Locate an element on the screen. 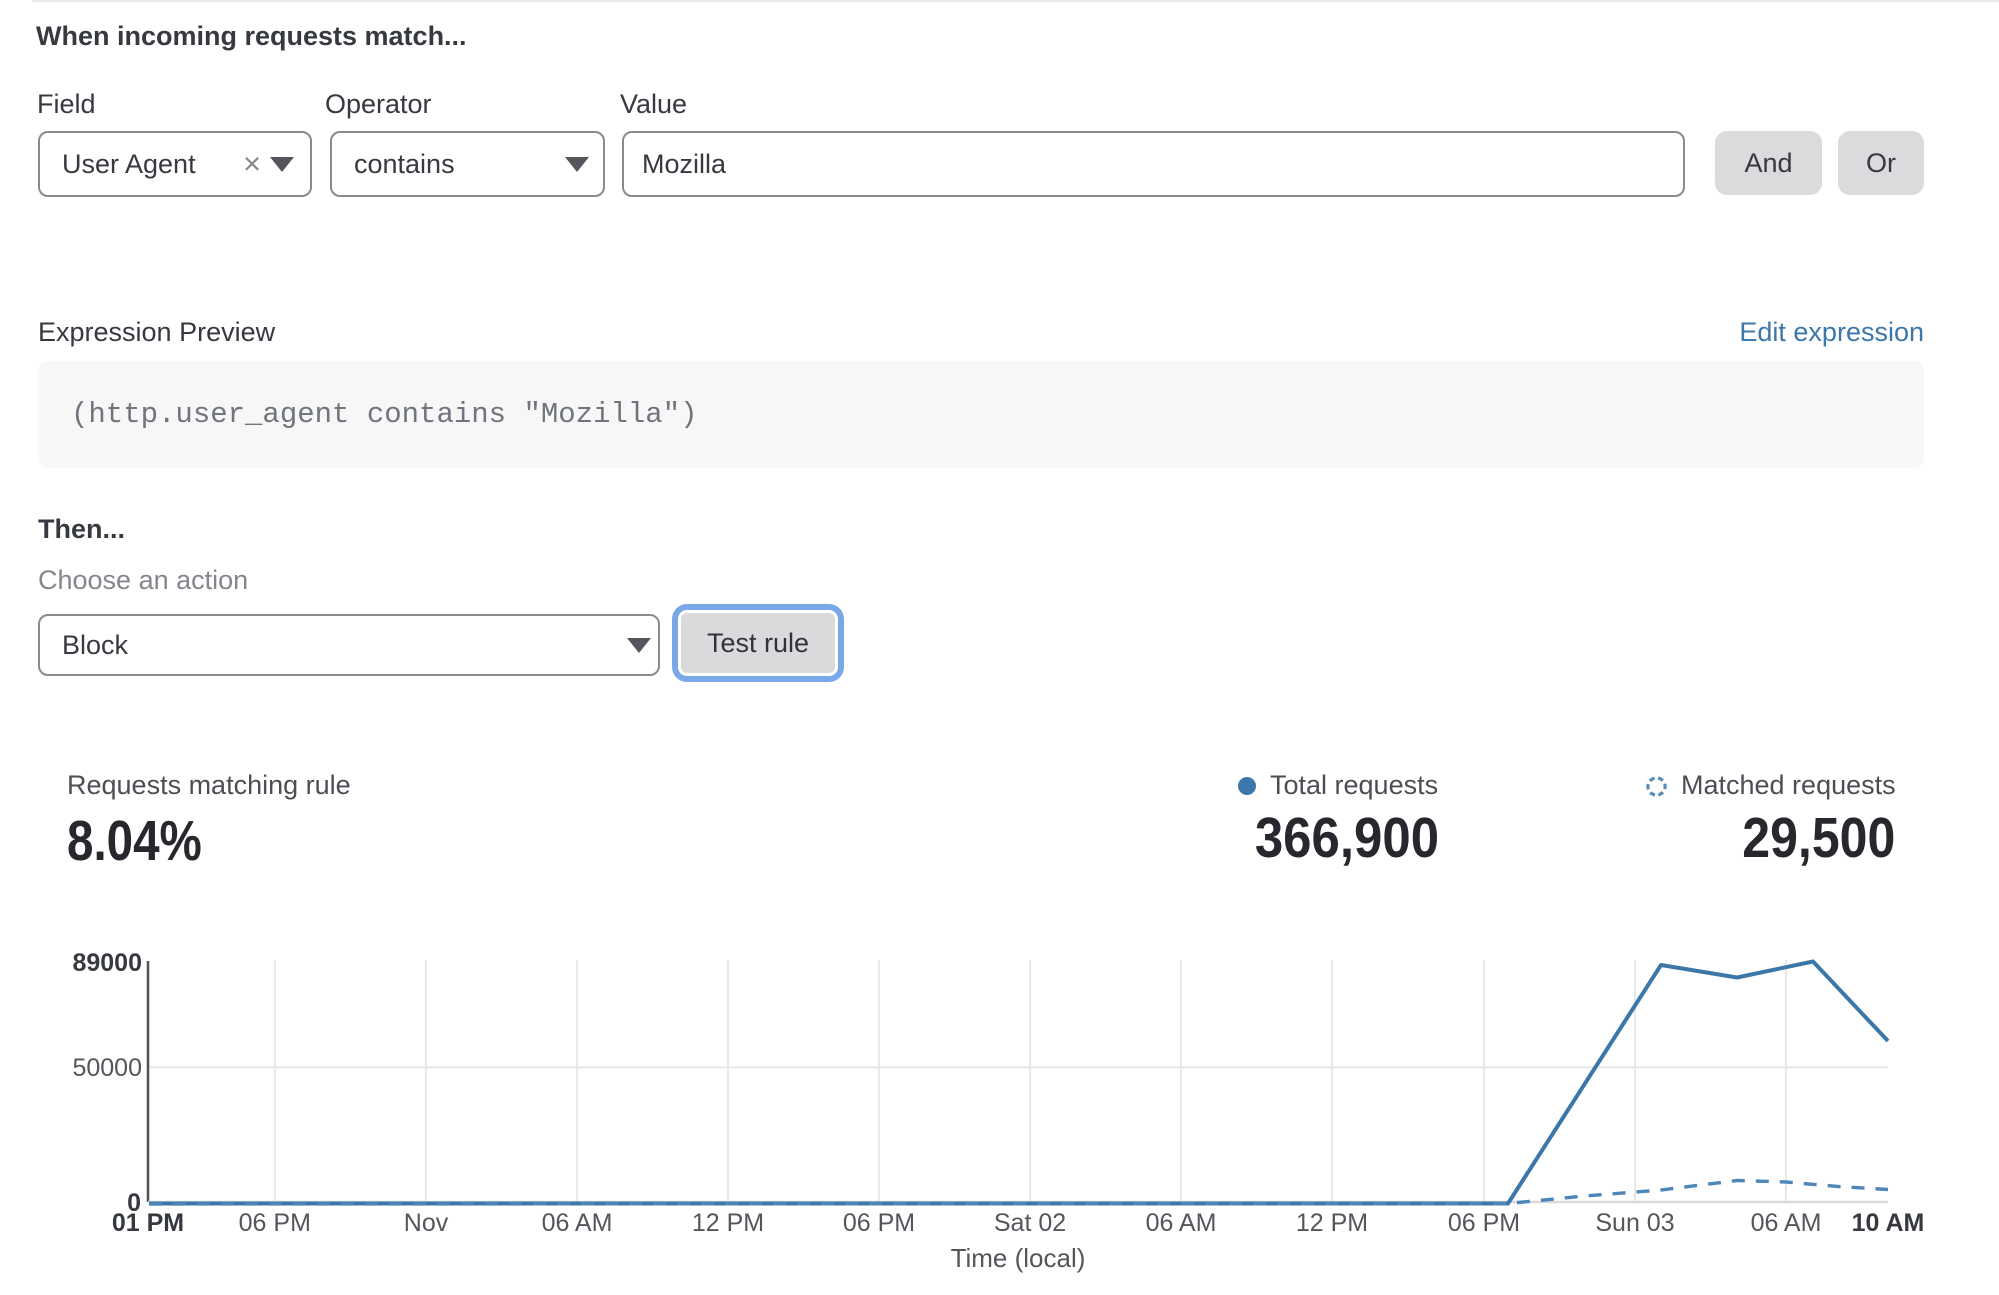 The width and height of the screenshot is (1999, 1295). svg-text: 50000 is located at coordinates (107, 1068).